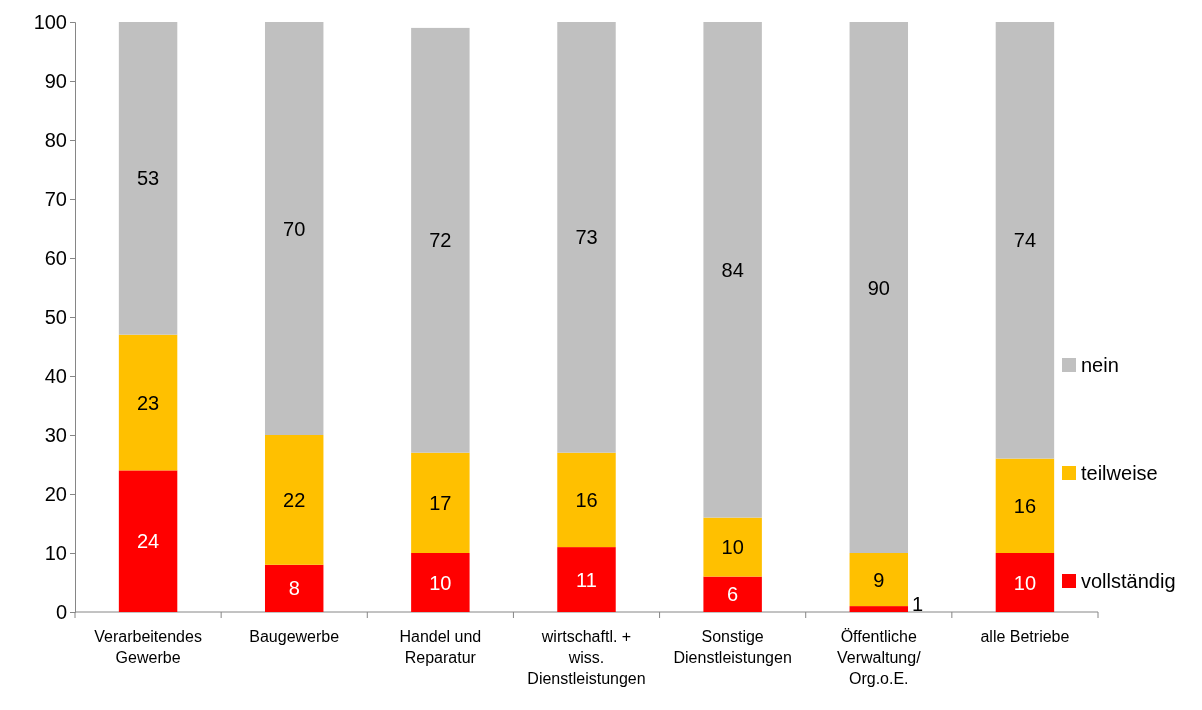  I want to click on y-tick-label: 50, so click(55, 316).